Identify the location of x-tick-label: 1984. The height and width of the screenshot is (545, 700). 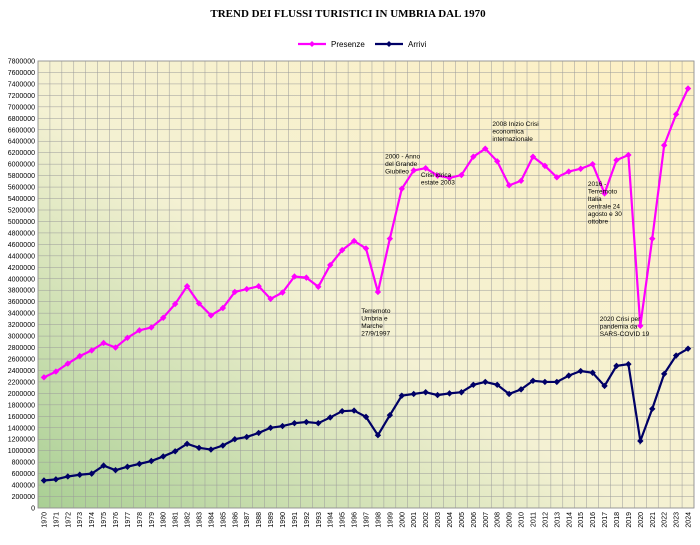
(211, 520).